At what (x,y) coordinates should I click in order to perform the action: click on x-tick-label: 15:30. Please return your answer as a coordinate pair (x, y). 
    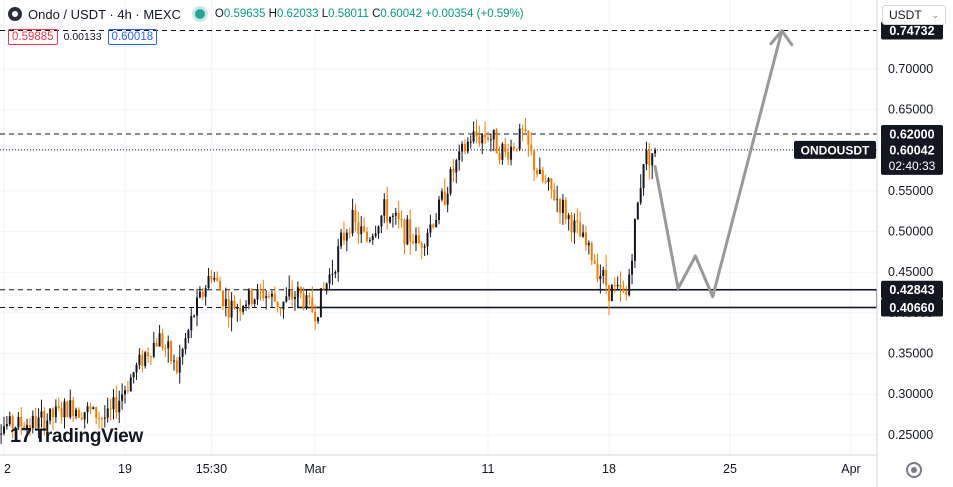
    Looking at the image, I should click on (211, 469).